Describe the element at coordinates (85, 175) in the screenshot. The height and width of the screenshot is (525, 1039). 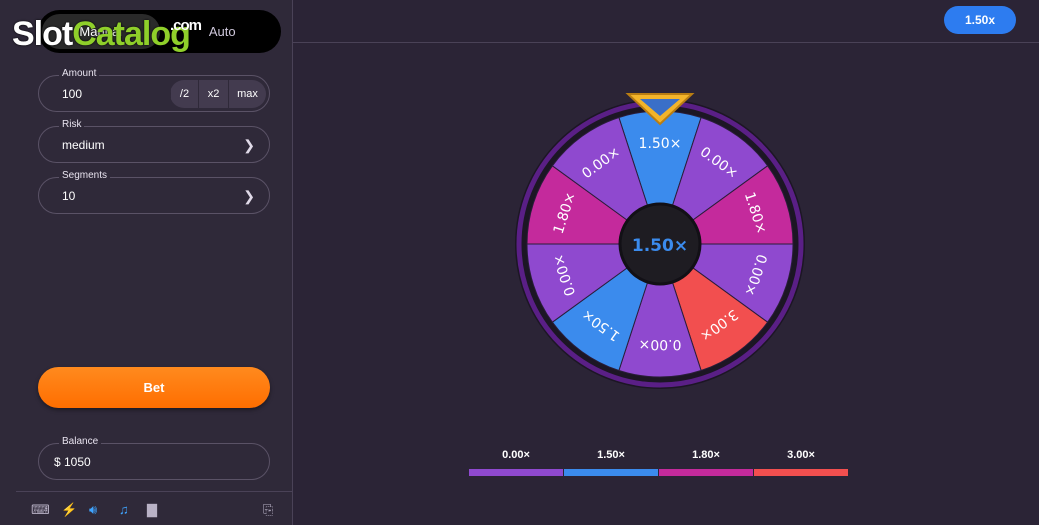
I see `segments-label: Segments` at that location.